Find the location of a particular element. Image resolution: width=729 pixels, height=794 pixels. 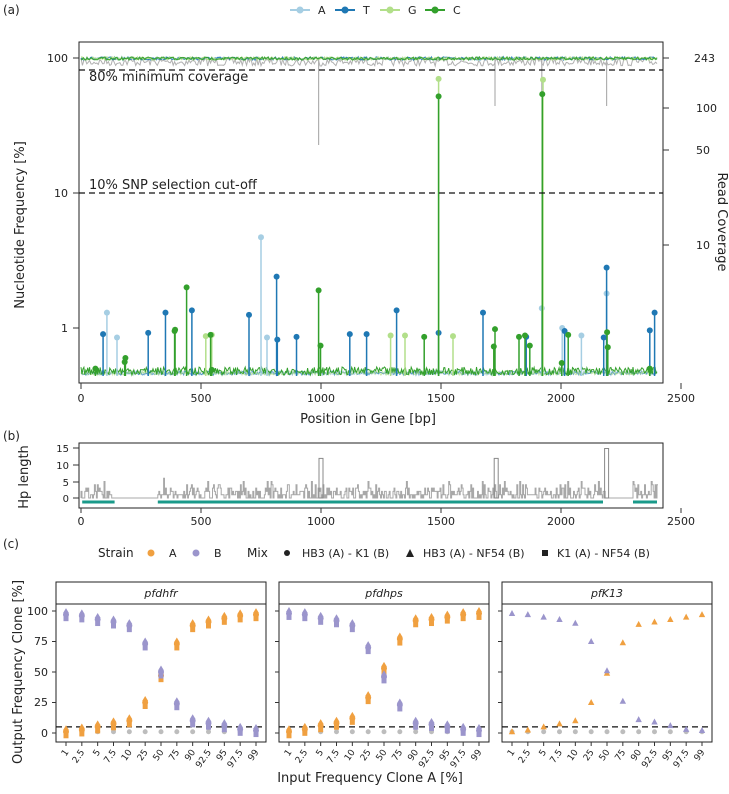

snp-point-A is located at coordinates (106, 312).